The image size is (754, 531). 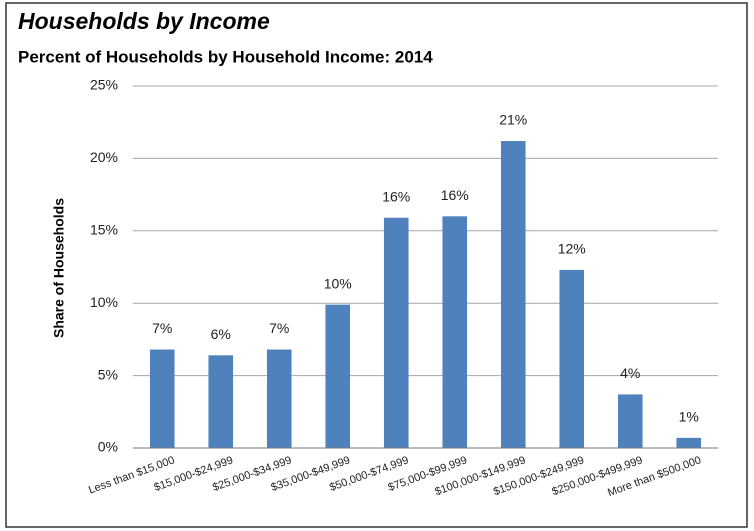 I want to click on y-tick-label: 15%, so click(x=104, y=230).